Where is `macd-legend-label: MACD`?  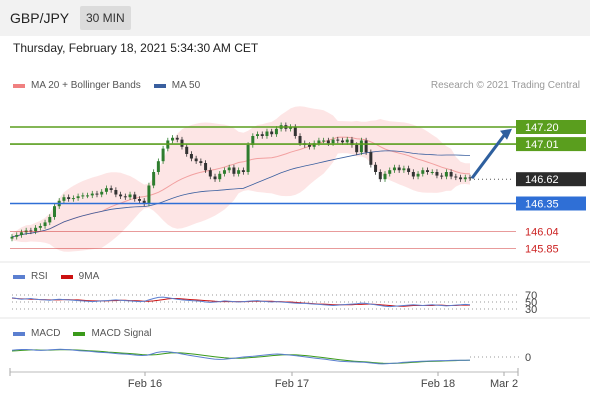
macd-legend-label: MACD is located at coordinates (46, 333).